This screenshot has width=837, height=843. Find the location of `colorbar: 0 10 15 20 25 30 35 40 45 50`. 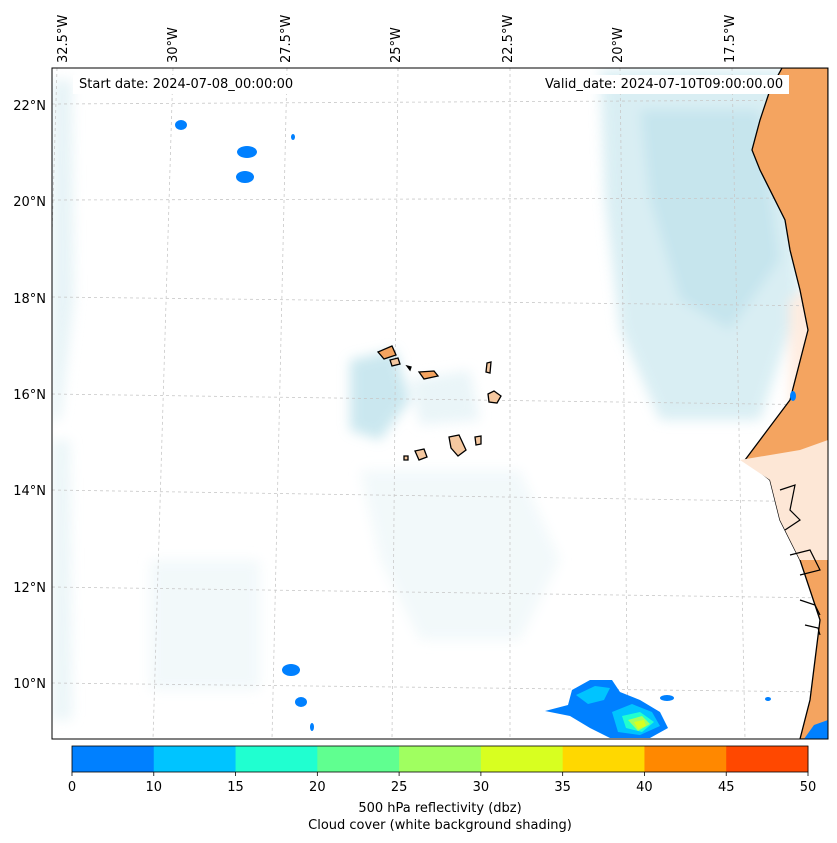

colorbar: 0 10 15 20 25 30 35 40 45 50 is located at coordinates (442, 770).